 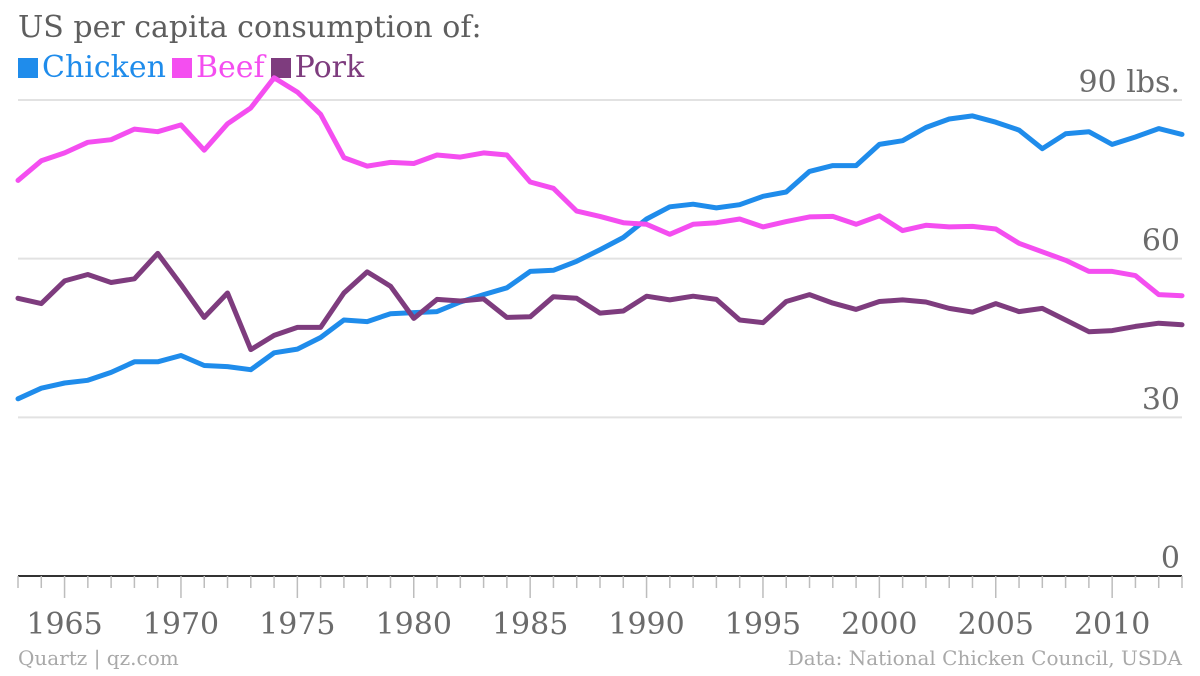 What do you see at coordinates (879, 624) in the screenshot?
I see `x-tick-label-2000: 2000` at bounding box center [879, 624].